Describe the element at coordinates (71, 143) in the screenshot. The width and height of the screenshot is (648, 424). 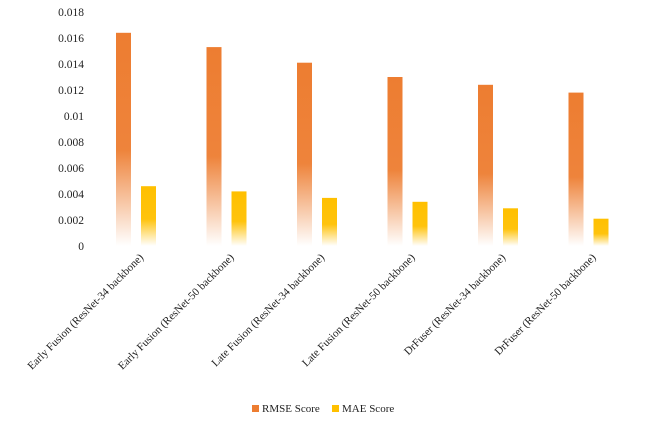
I see `y-tick-label: 0.008` at that location.